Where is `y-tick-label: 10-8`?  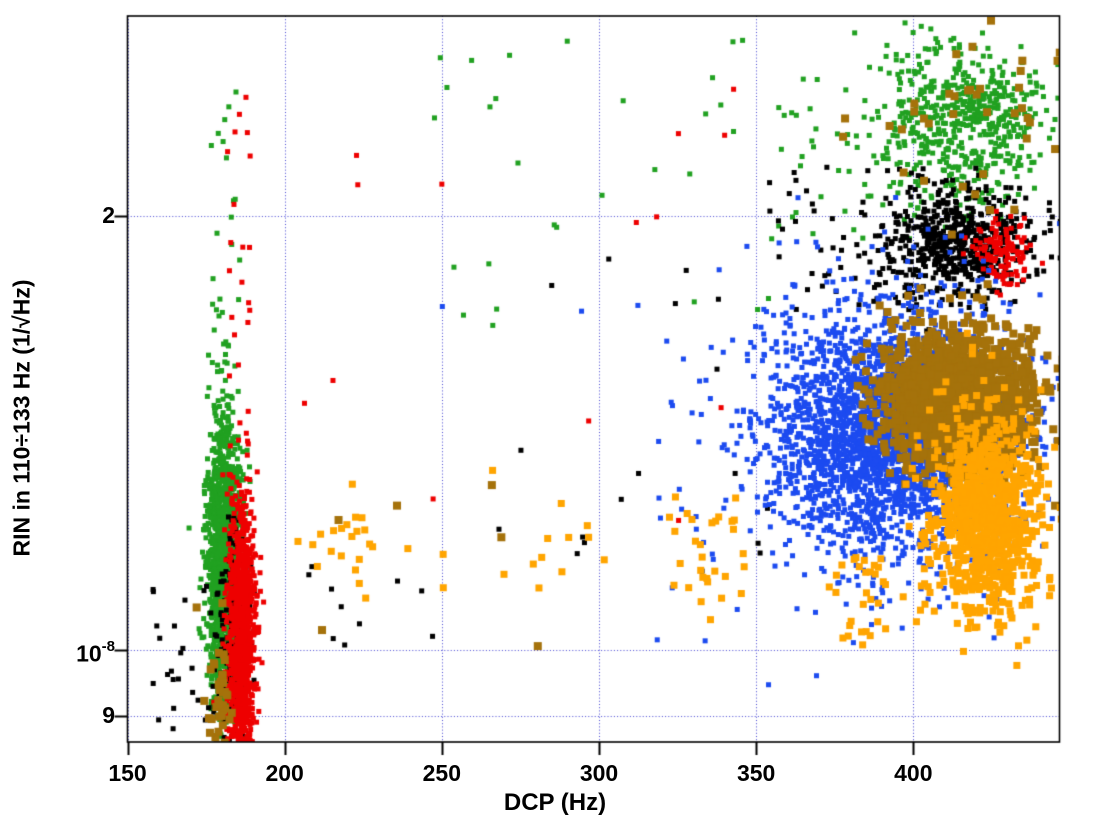
y-tick-label: 10-8 is located at coordinates (95, 652).